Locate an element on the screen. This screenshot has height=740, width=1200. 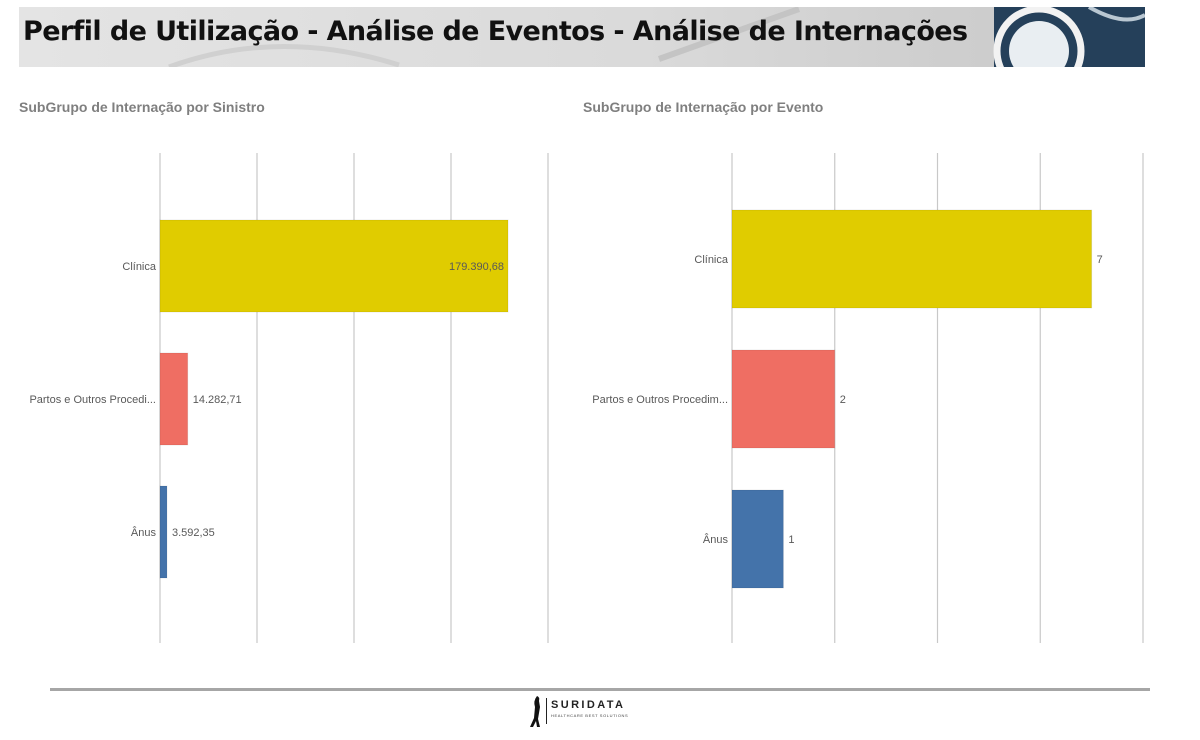
value-label: 7 is located at coordinates (1100, 260).